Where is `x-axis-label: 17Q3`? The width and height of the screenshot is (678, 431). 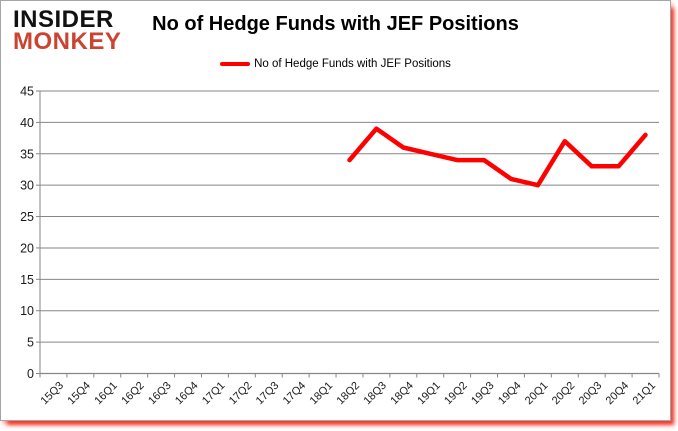 x-axis-label: 17Q3 is located at coordinates (268, 394).